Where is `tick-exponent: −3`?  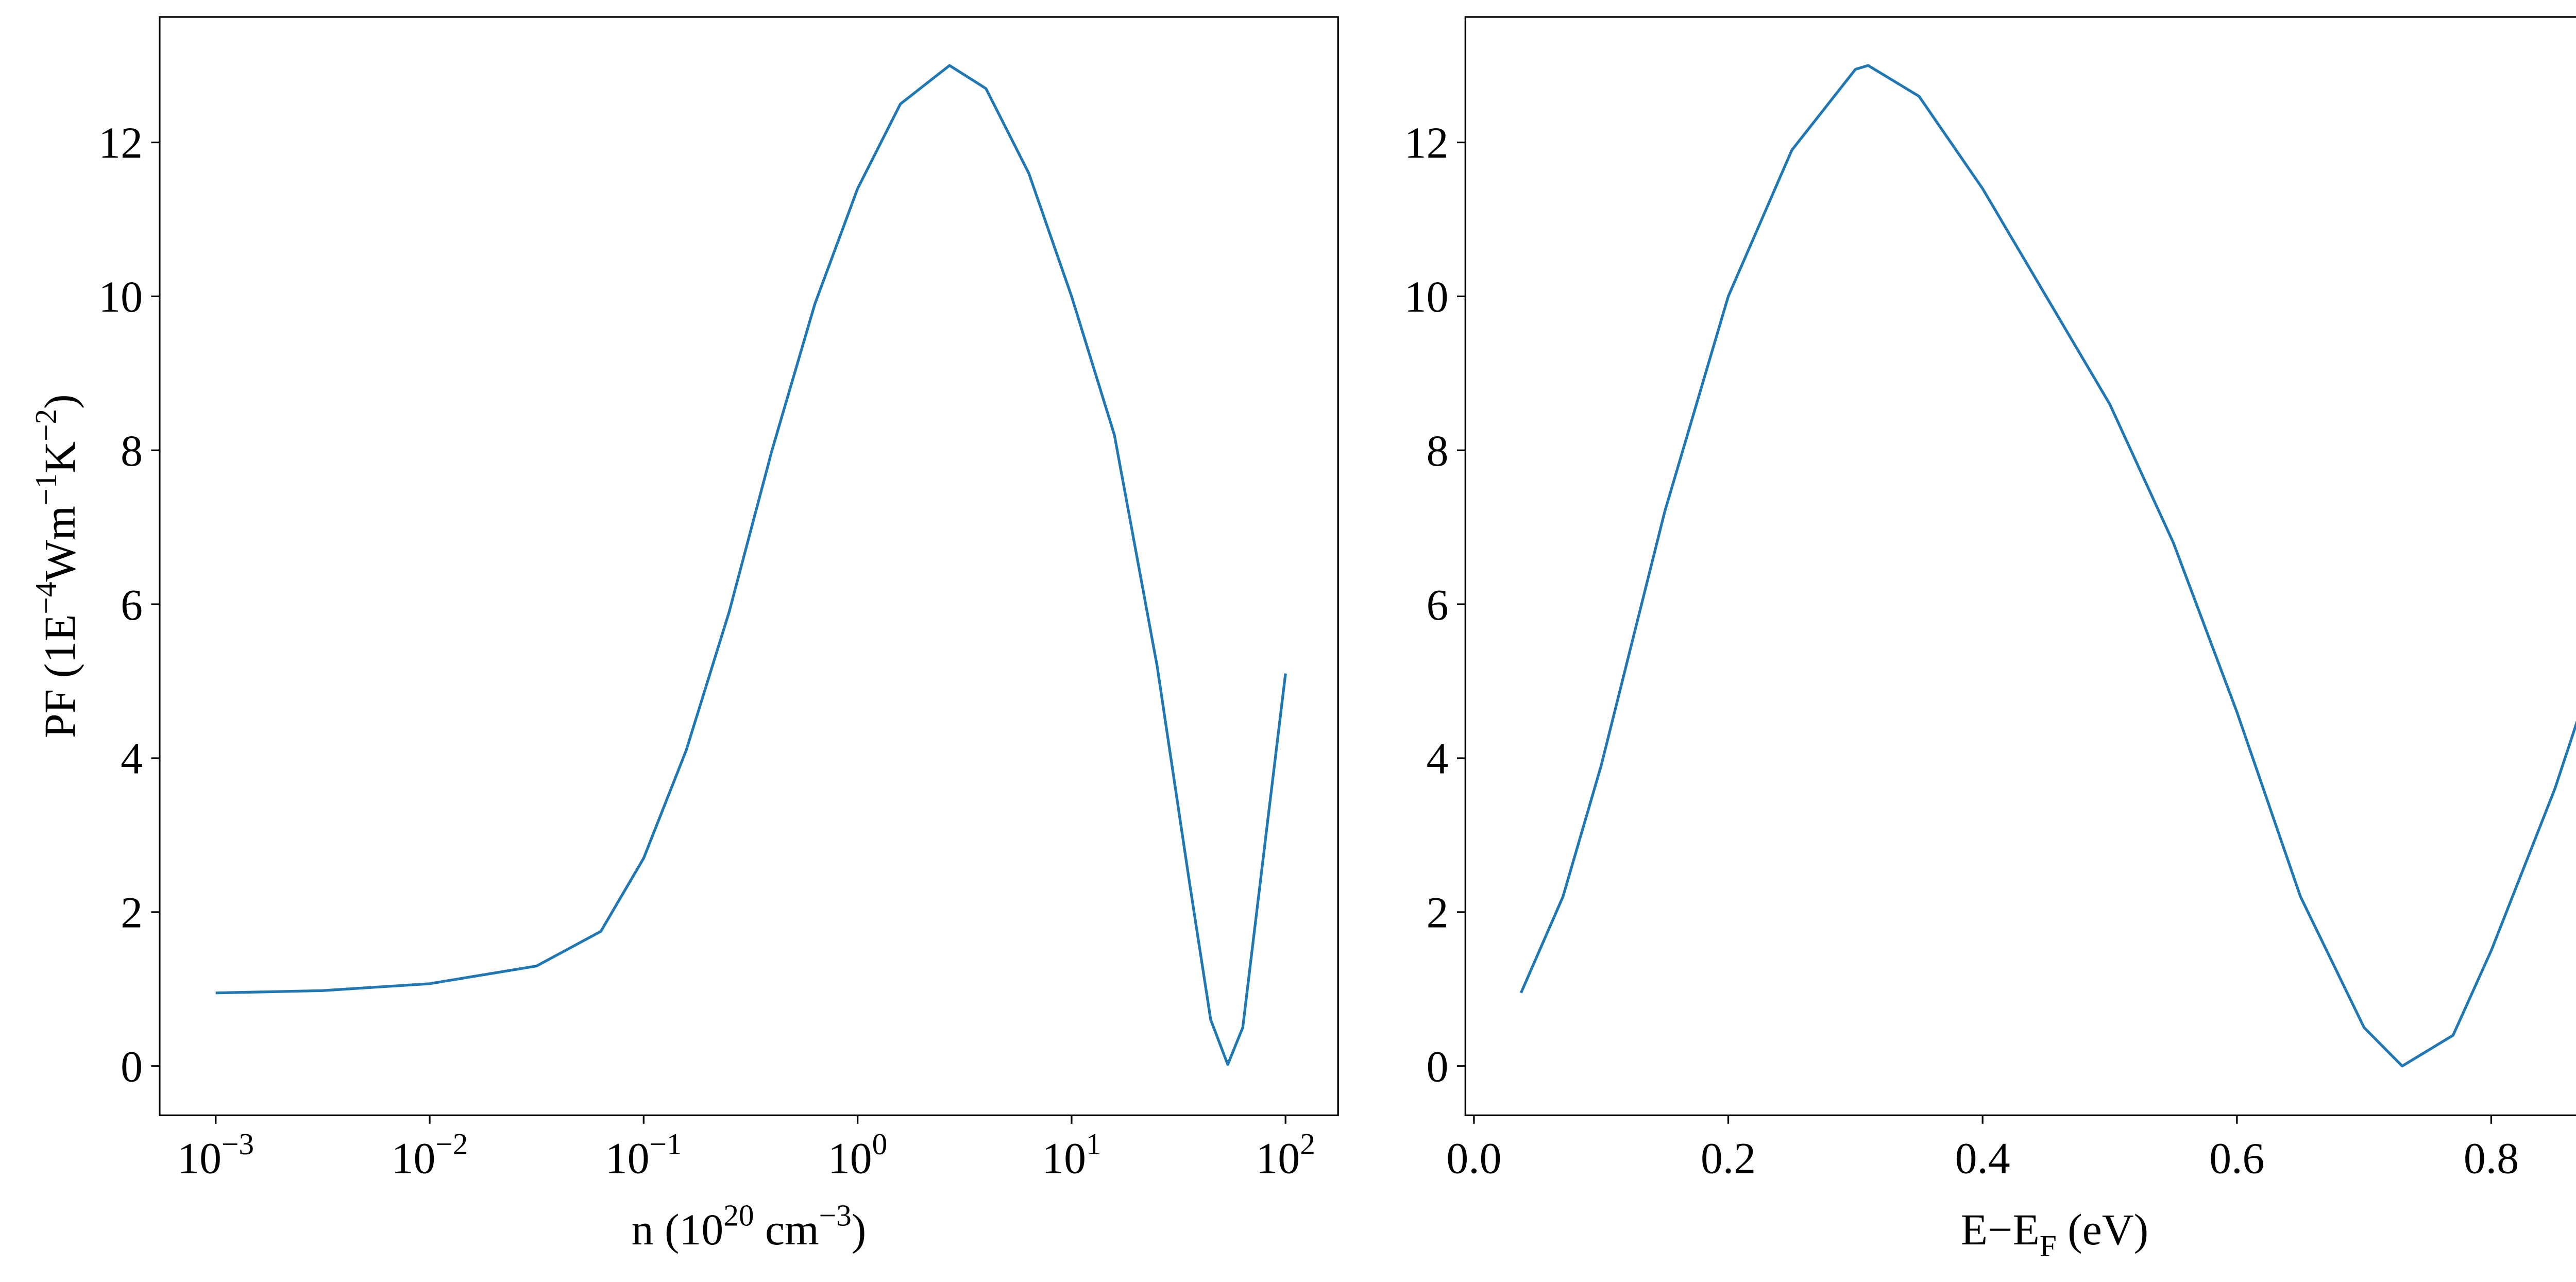
tick-exponent: −3 is located at coordinates (238, 1144).